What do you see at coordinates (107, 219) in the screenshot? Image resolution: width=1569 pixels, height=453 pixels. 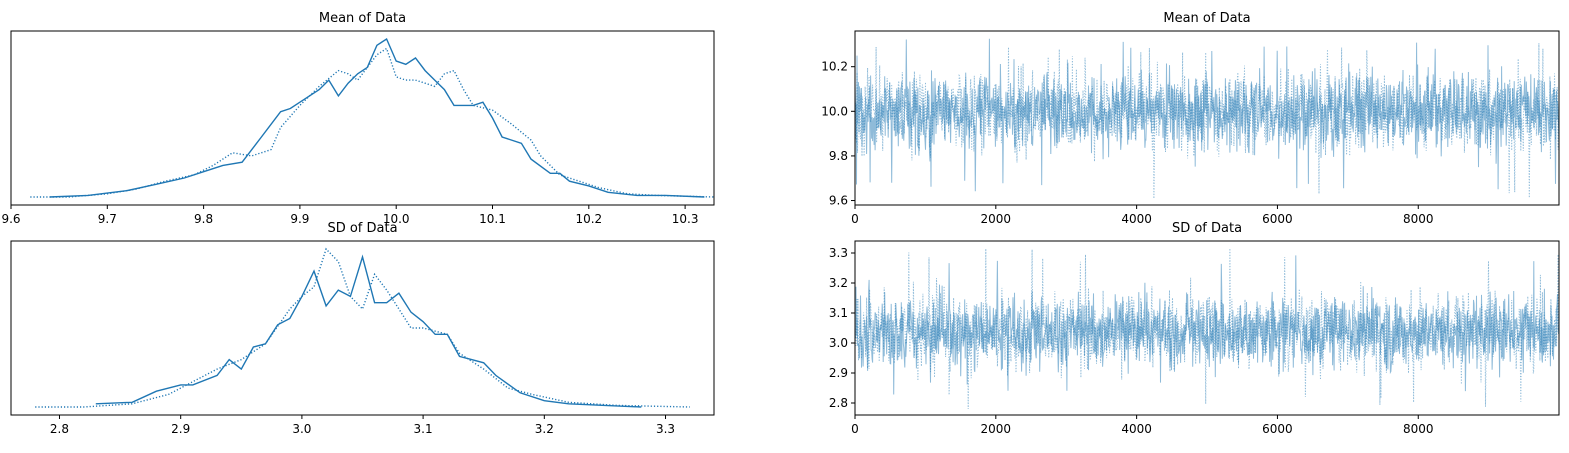 I see `x-tick-label: 9.7` at bounding box center [107, 219].